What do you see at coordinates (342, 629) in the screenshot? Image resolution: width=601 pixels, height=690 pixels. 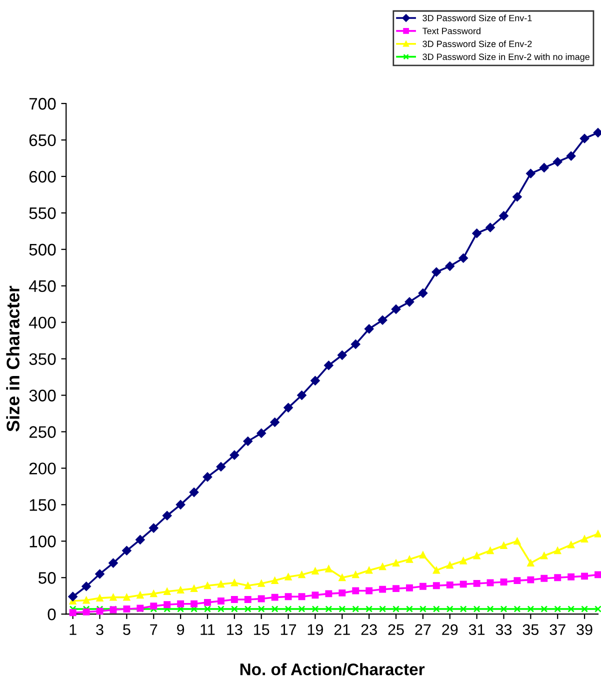 I see `x-tick-label: 21` at bounding box center [342, 629].